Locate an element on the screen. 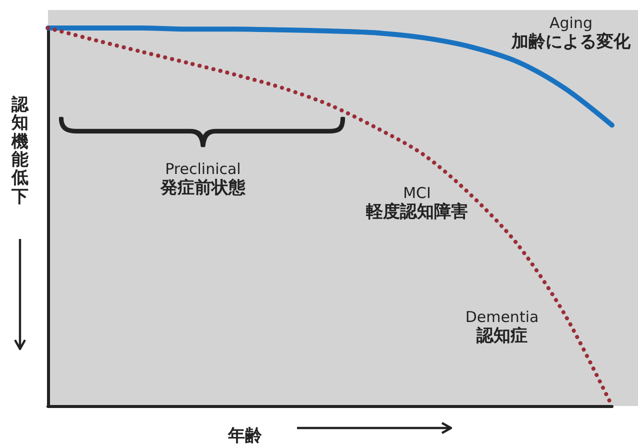  y-axis-title: 認知機能低下 is located at coordinates (20, 151).